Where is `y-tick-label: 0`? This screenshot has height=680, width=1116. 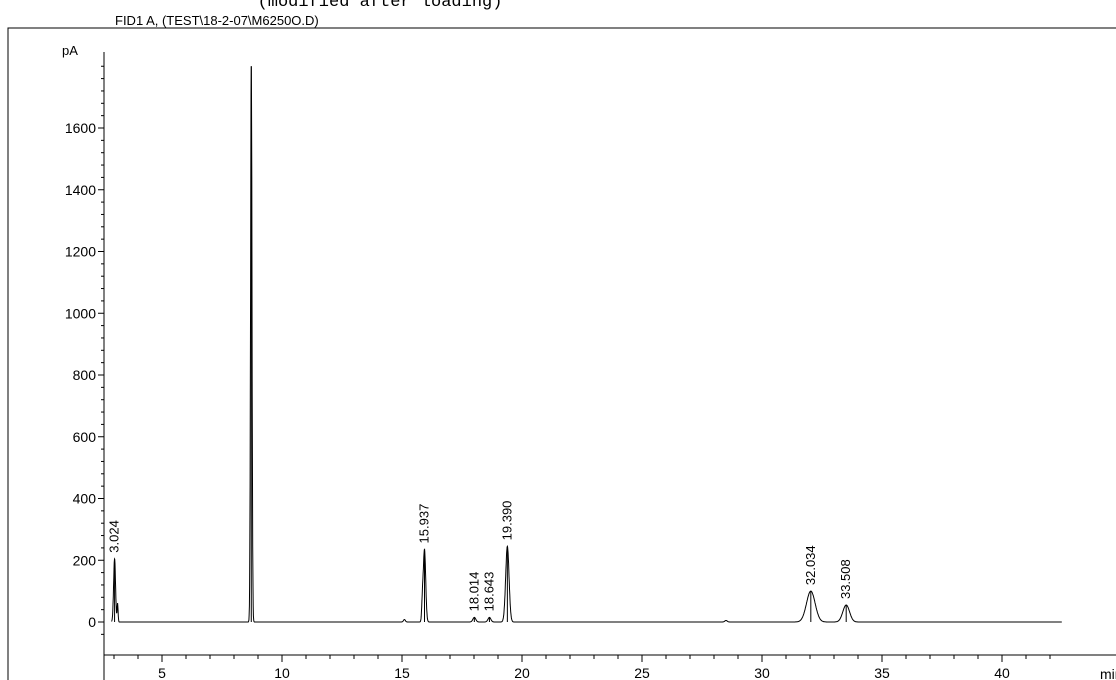
y-tick-label: 0 is located at coordinates (92, 622).